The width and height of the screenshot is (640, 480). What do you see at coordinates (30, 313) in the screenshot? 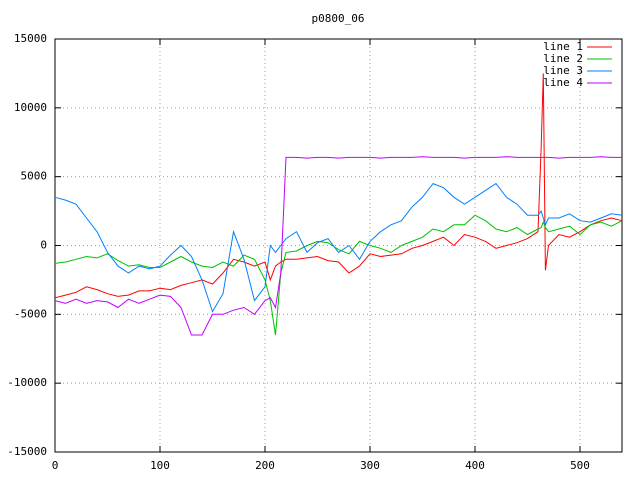
I see `y-tick-label: -5000` at bounding box center [30, 313].